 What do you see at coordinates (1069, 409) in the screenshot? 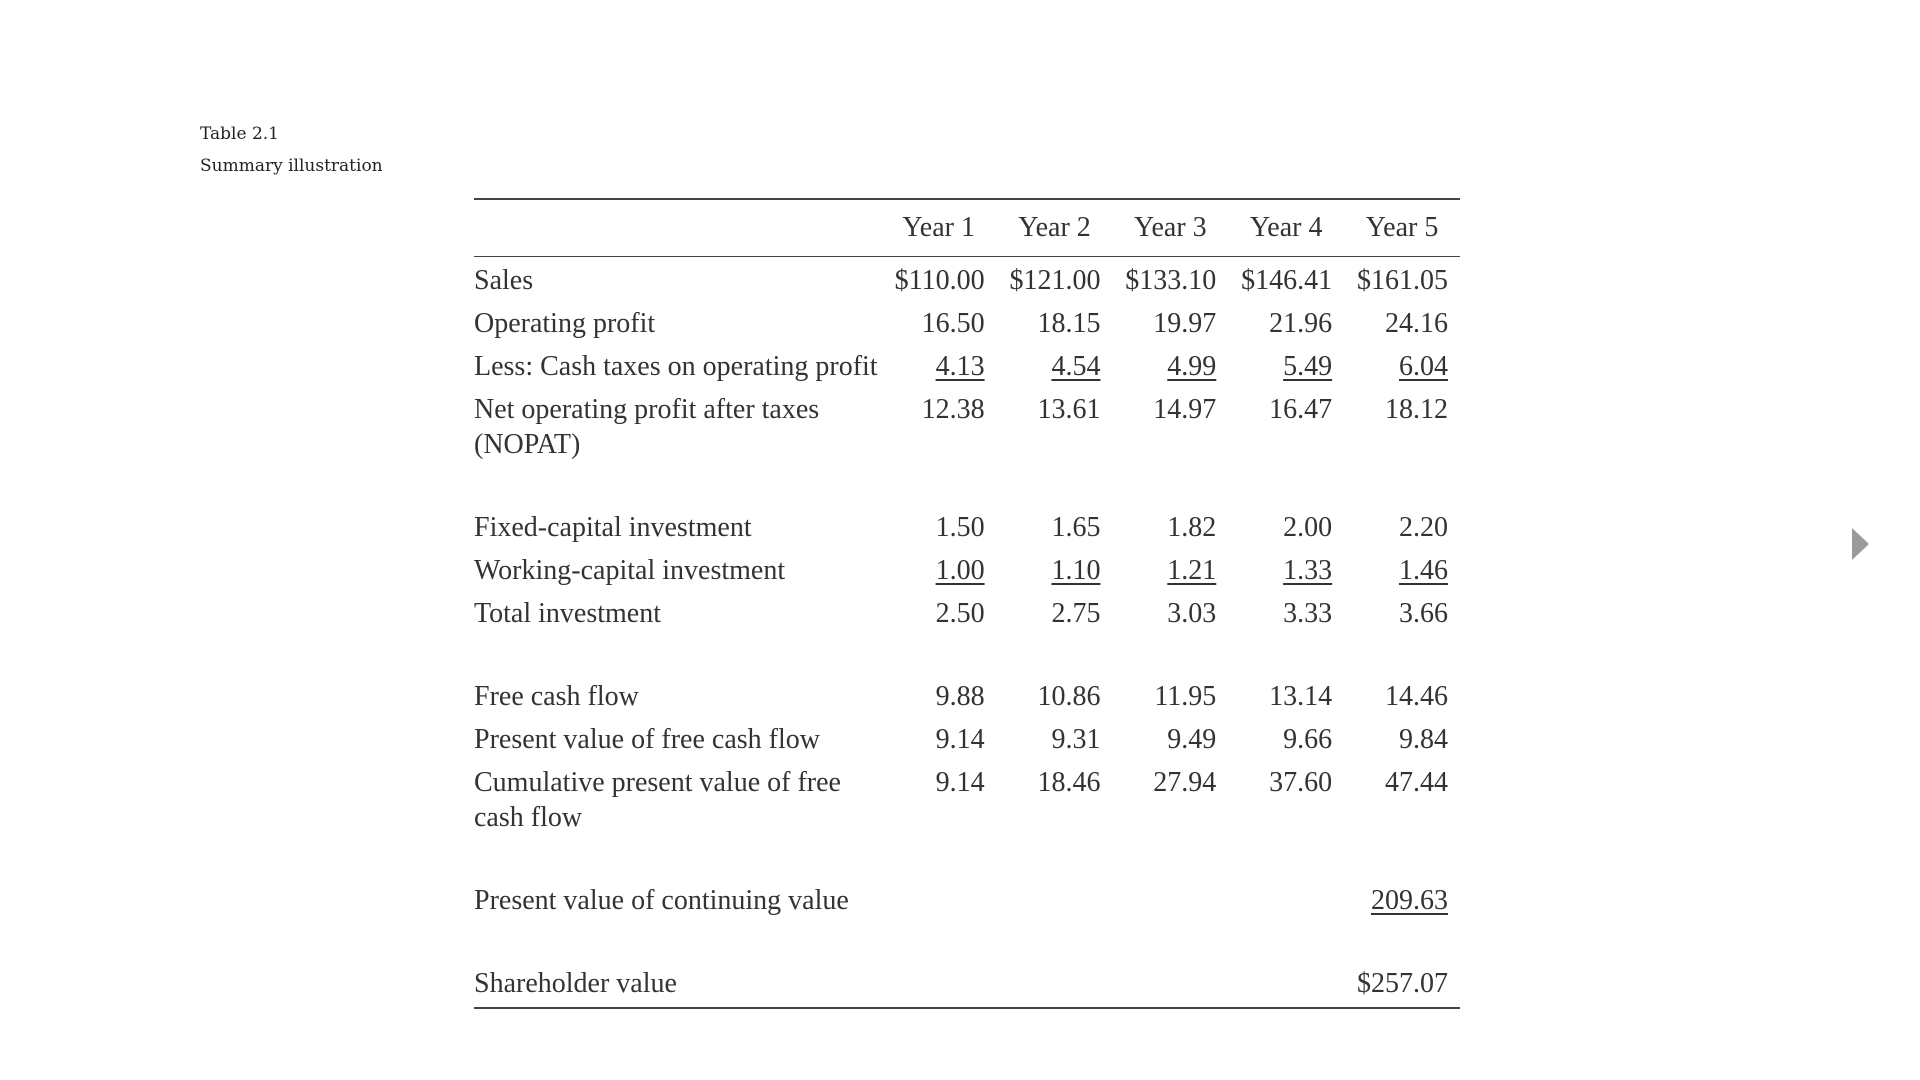
I see `table-cell: 13.61` at bounding box center [1069, 409].